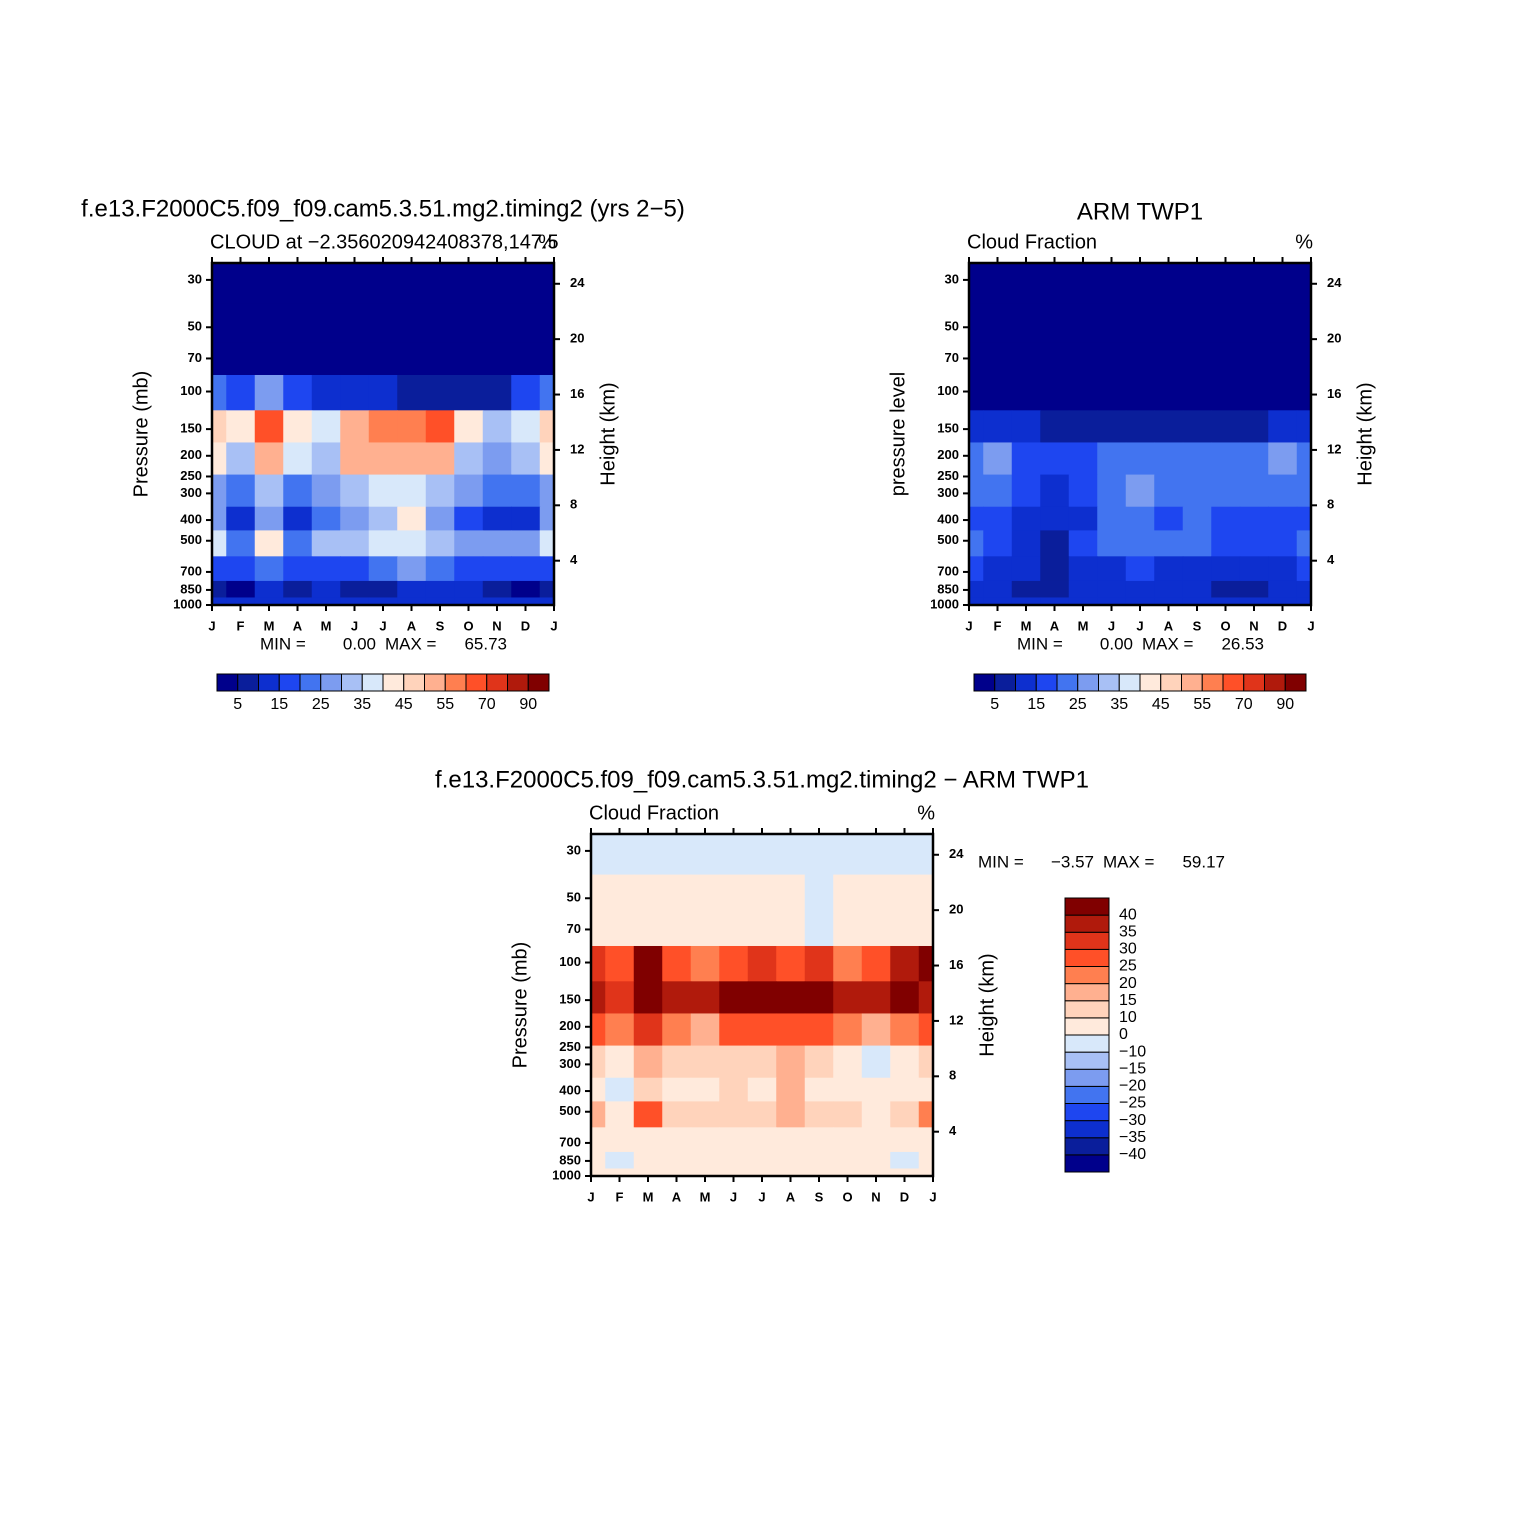  Describe the element at coordinates (191, 588) in the screenshot. I see `y-tick-label: 850` at that location.